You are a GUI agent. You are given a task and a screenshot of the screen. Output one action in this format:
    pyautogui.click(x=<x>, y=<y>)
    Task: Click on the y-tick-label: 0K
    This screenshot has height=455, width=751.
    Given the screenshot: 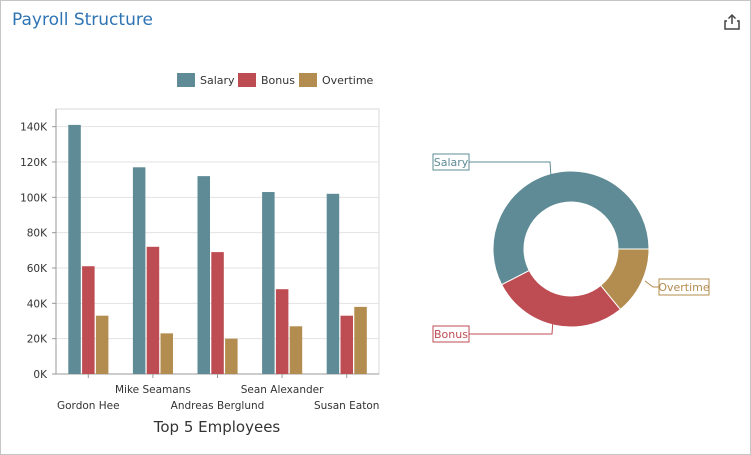 What is the action you would take?
    pyautogui.click(x=40, y=375)
    